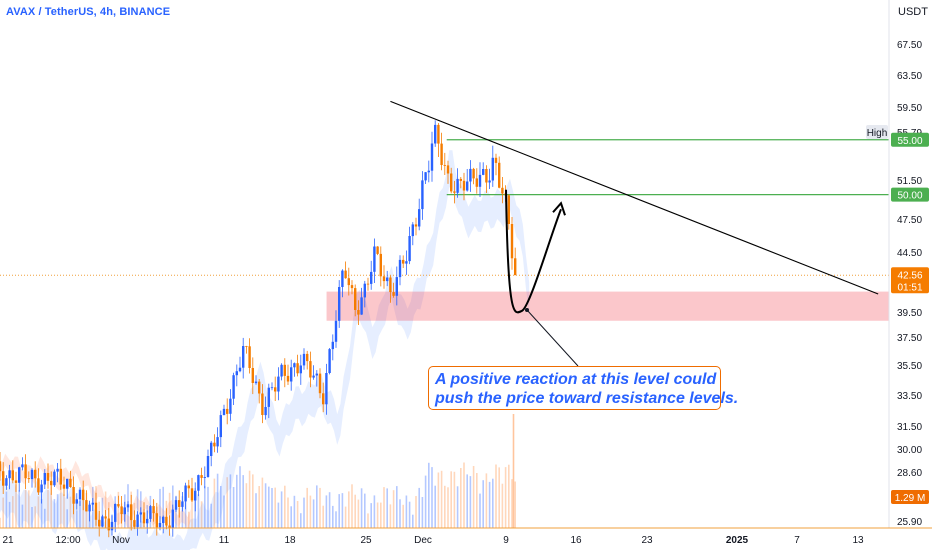 The width and height of the screenshot is (932, 550). What do you see at coordinates (877, 132) in the screenshot?
I see `high-marker-tag` at bounding box center [877, 132].